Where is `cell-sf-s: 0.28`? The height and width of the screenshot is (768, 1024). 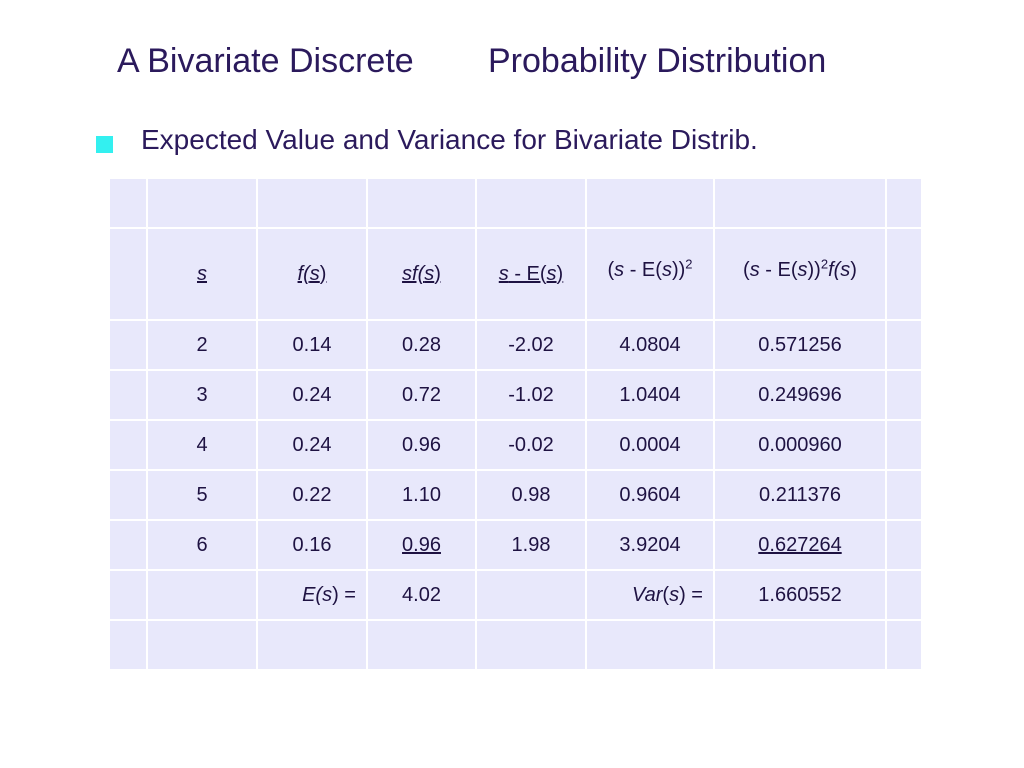
cell-sf-s: 0.28 is located at coordinates (421, 345).